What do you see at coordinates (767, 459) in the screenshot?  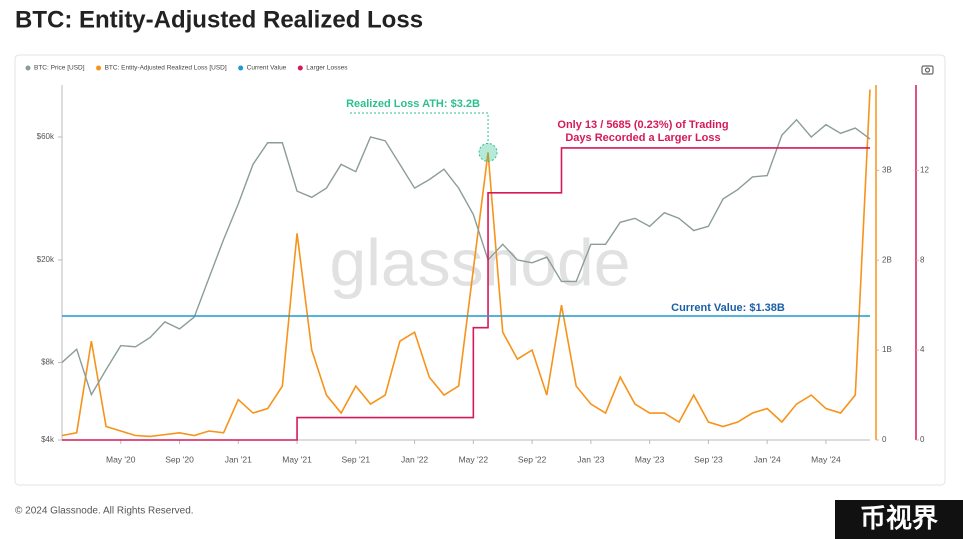 I see `x-tick-label: Jan '24` at bounding box center [767, 459].